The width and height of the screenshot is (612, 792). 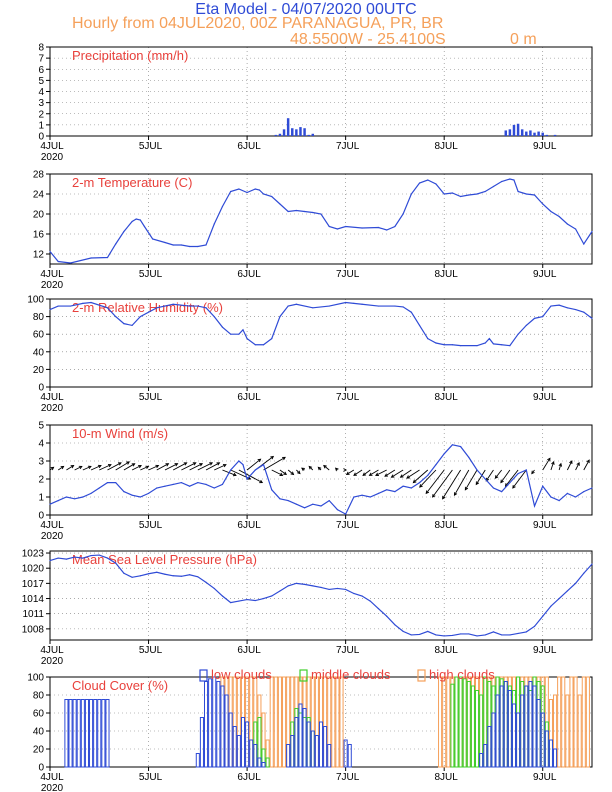 What do you see at coordinates (41, 125) in the screenshot?
I see `y-tick-label: 1` at bounding box center [41, 125].